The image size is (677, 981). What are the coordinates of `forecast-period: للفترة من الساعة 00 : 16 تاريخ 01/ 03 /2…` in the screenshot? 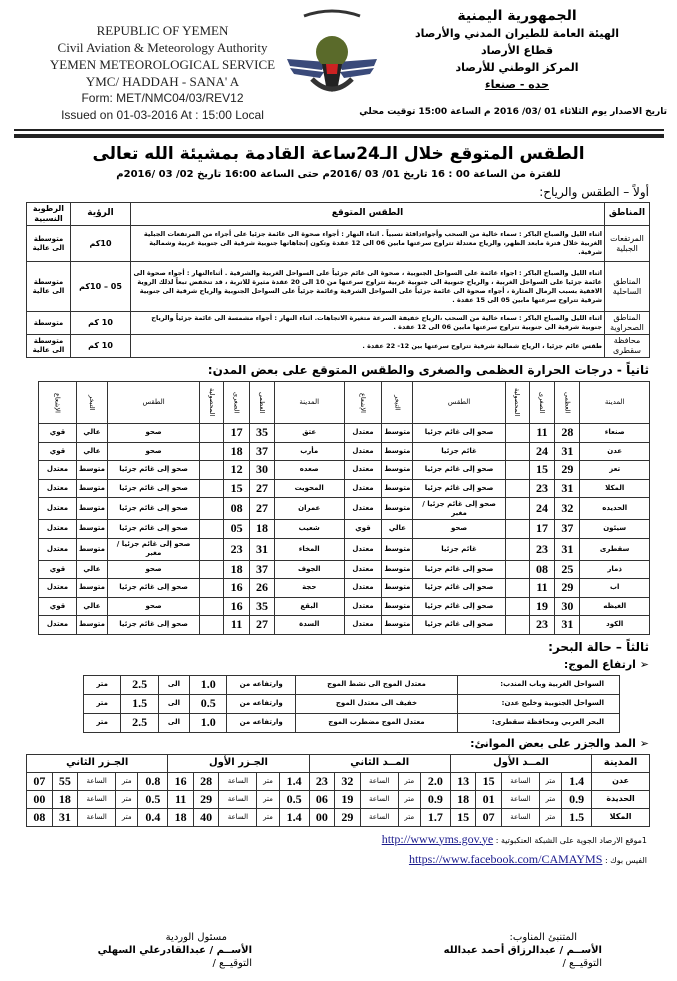 It's located at (338, 174).